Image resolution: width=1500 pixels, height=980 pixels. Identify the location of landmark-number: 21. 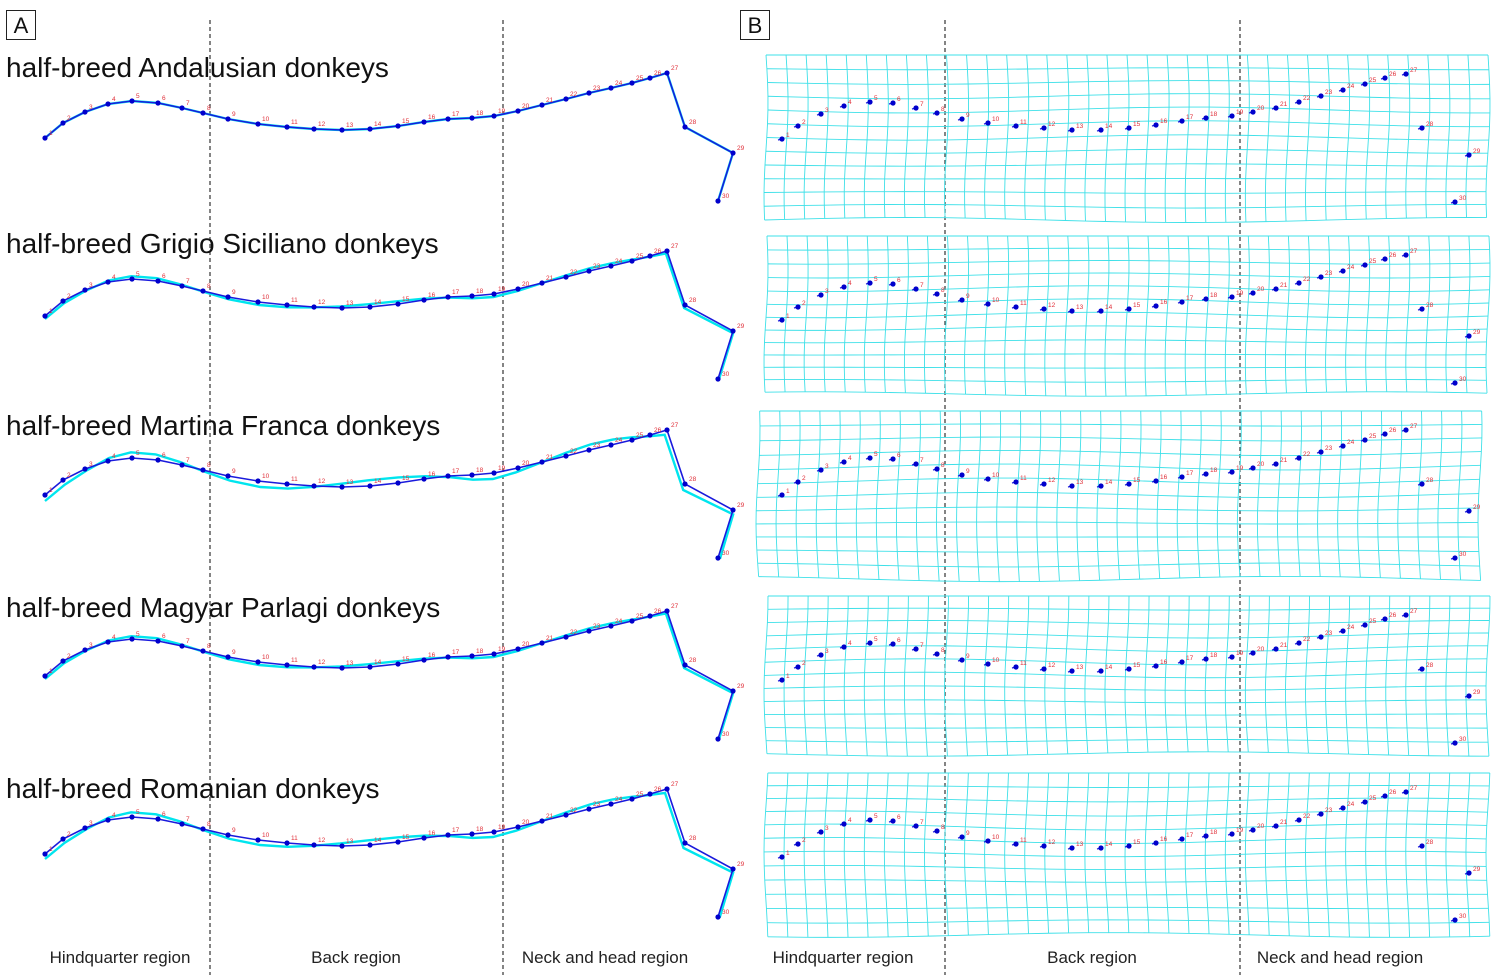
(550, 638).